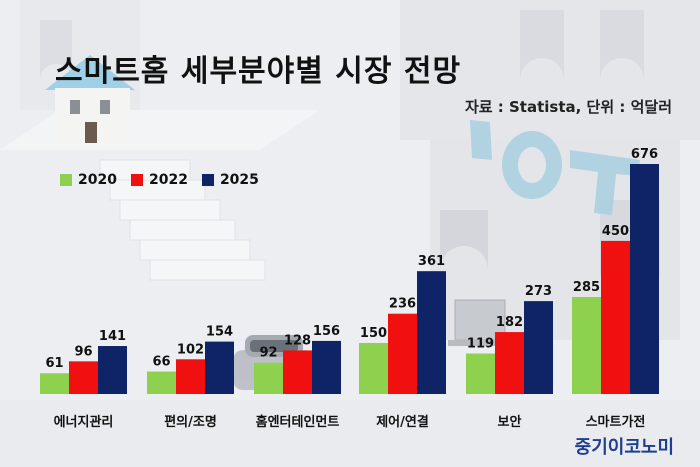  What do you see at coordinates (239, 180) in the screenshot?
I see `legend-label-2025: 2025` at bounding box center [239, 180].